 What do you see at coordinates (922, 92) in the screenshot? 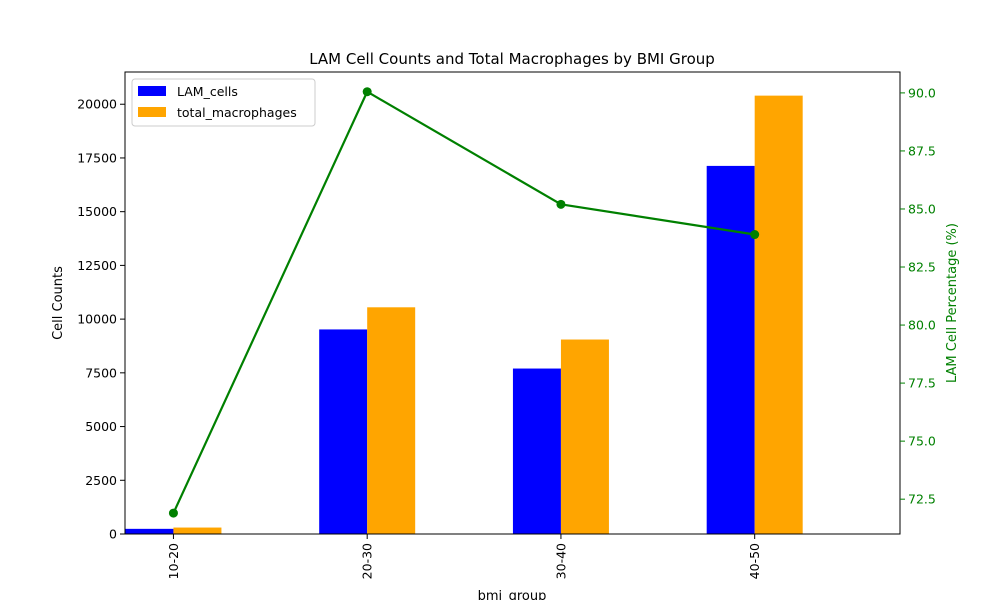
I see `y2-tick-label: 90.0` at bounding box center [922, 92].